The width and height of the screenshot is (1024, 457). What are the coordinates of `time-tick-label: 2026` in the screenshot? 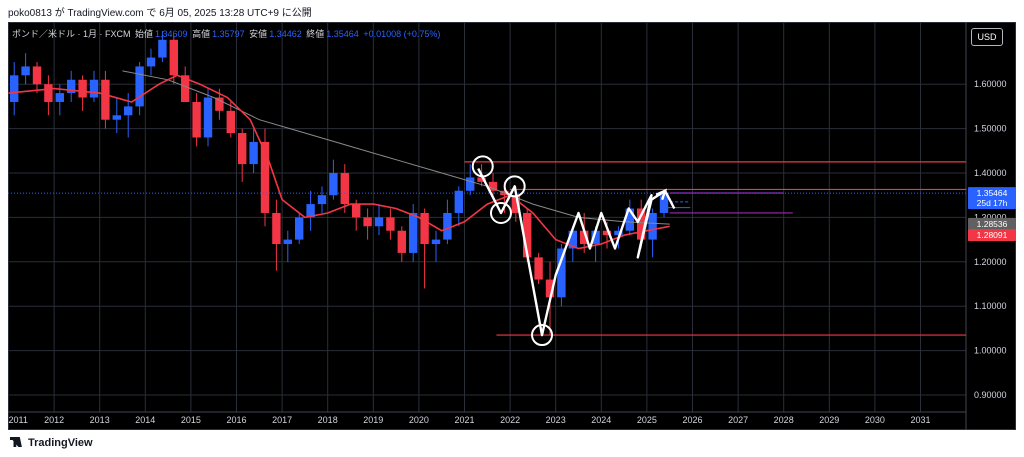 It's located at (692, 420).